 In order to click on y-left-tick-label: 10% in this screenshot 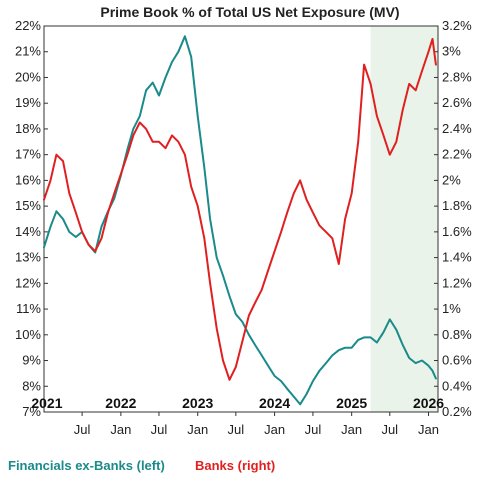, I will do `click(28, 334)`.